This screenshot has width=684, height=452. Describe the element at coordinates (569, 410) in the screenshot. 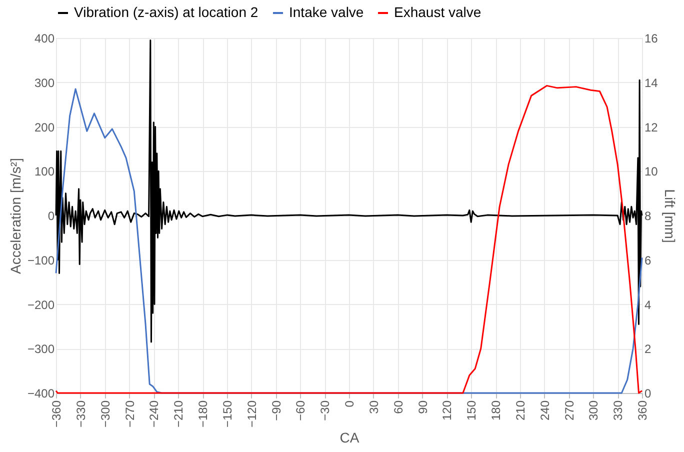

I see `x-tick-label: 270` at that location.